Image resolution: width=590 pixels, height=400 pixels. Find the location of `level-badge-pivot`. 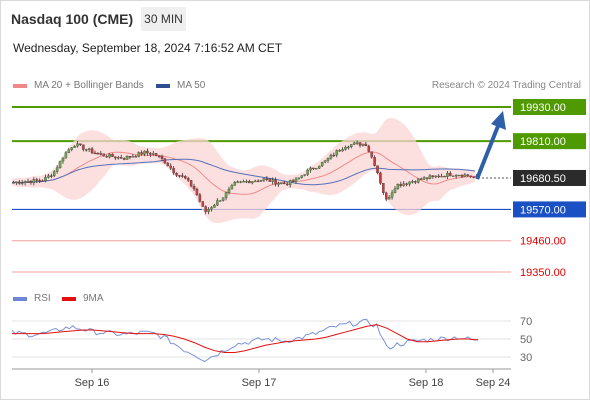

level-badge-pivot is located at coordinates (549, 209).